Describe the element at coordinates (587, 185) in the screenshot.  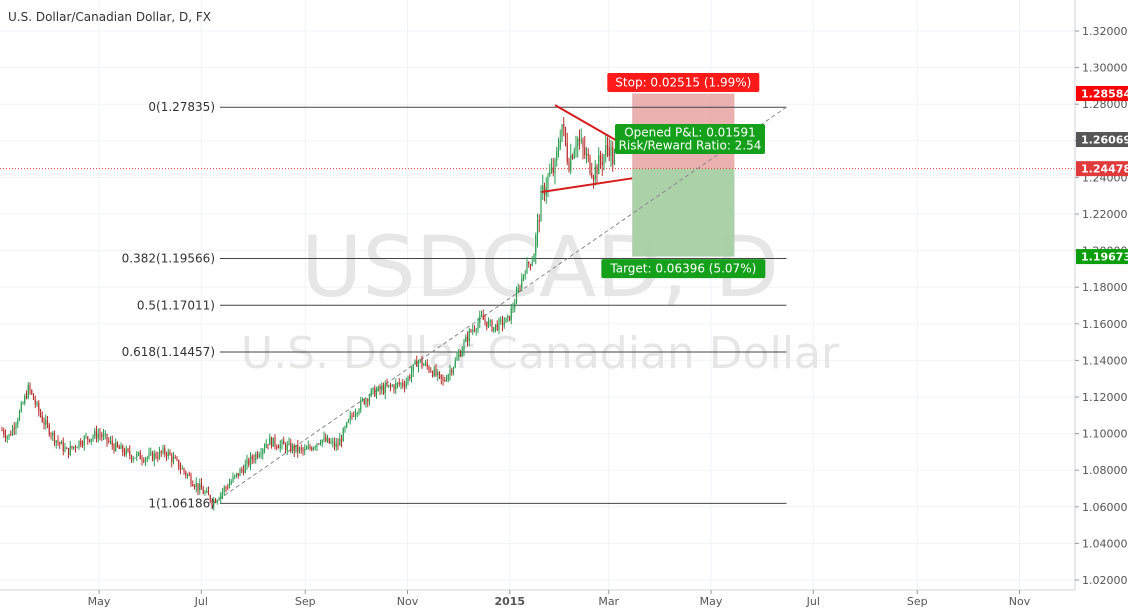
I see `triangle-lower-line` at that location.